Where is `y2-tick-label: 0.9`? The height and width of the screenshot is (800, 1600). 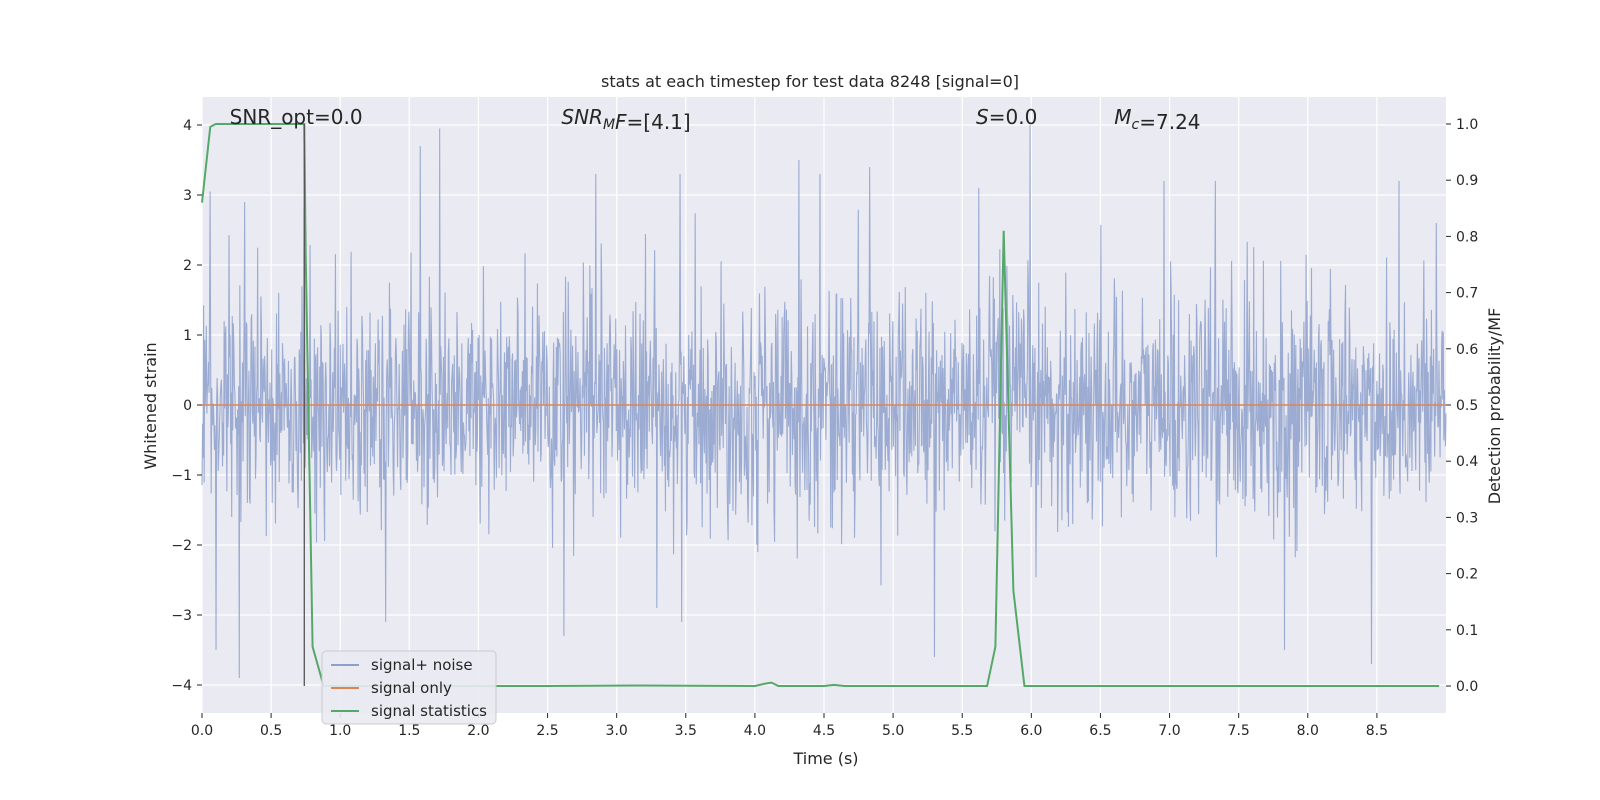 y2-tick-label: 0.9 is located at coordinates (1467, 181).